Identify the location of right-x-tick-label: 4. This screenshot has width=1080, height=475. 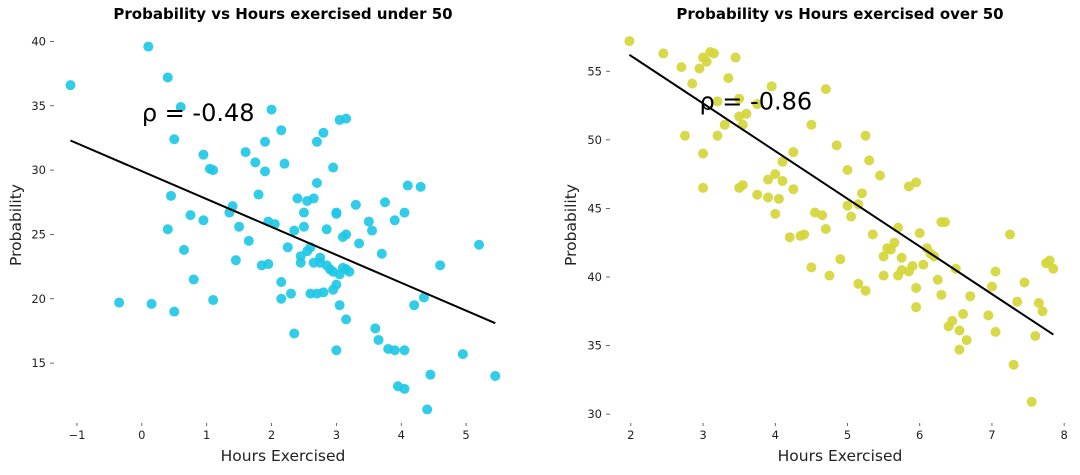
(775, 435).